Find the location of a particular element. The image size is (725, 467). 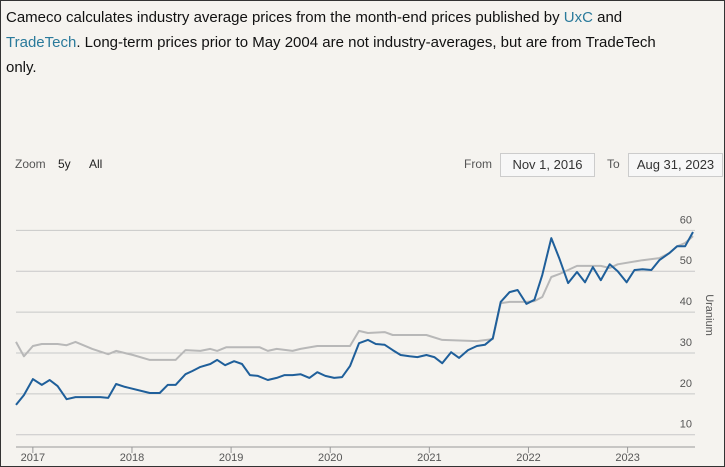

zoom-button: 5y is located at coordinates (64, 164).